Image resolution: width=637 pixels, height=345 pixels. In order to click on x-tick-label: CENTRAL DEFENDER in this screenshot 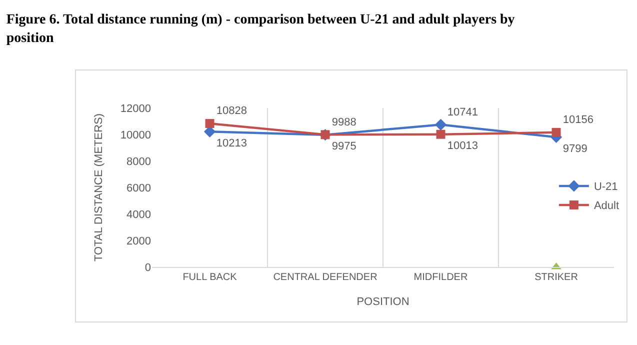, I will do `click(325, 277)`.